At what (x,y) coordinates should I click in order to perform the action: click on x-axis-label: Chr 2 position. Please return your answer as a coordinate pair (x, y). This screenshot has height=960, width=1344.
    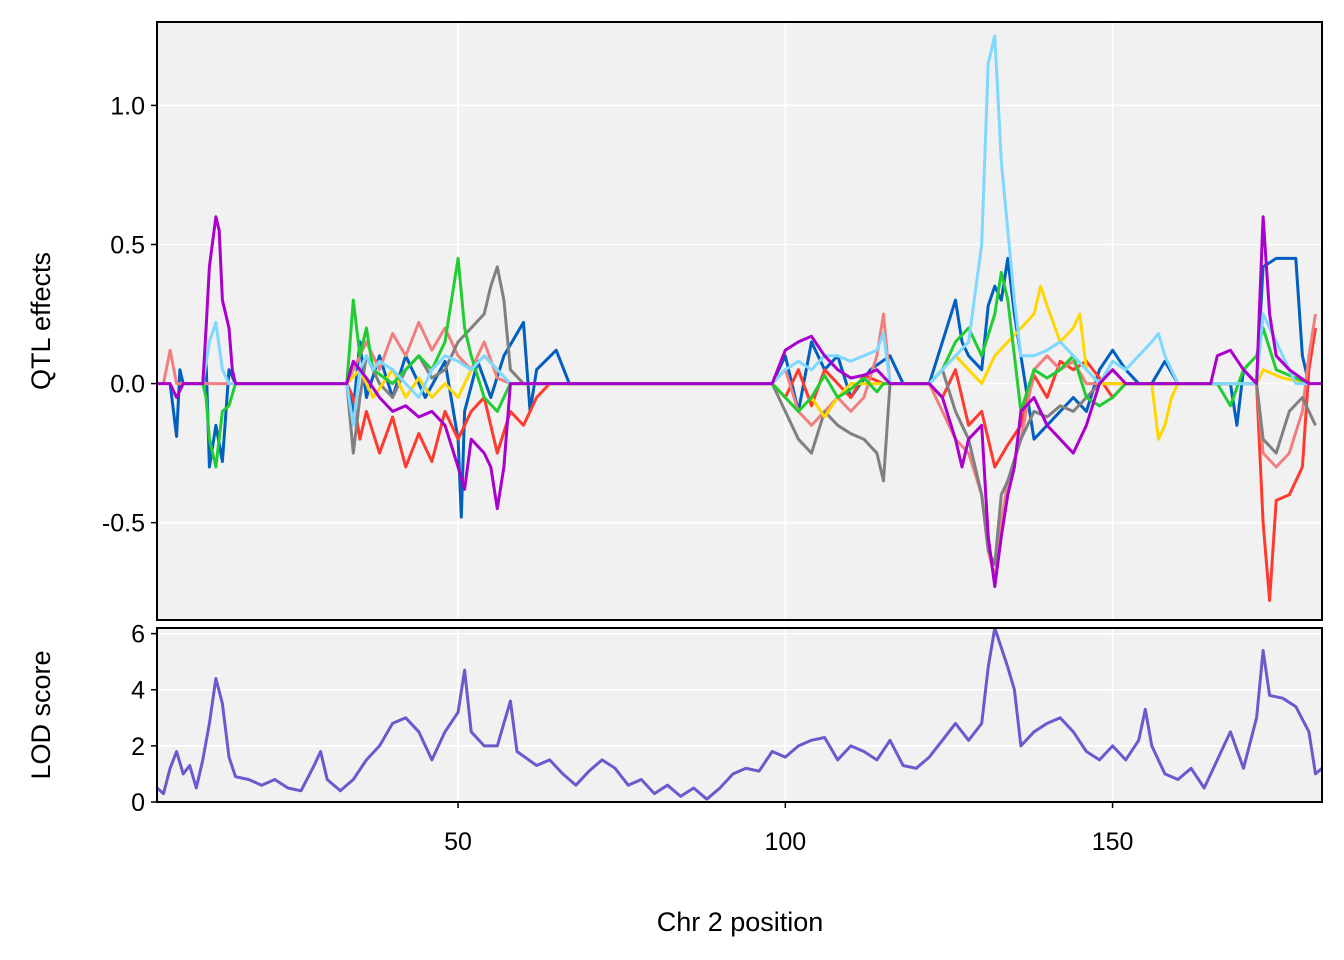
    Looking at the image, I should click on (740, 922).